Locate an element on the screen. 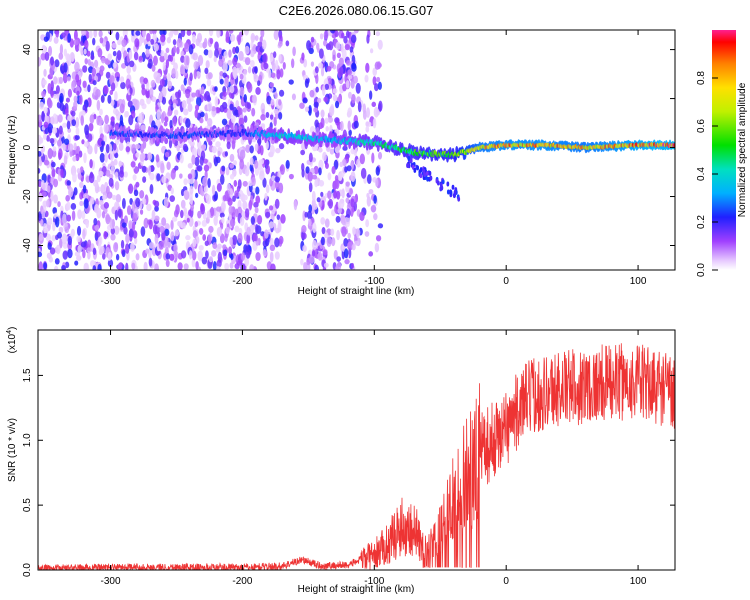  snr-x-tick-label: -200 is located at coordinates (242, 581).